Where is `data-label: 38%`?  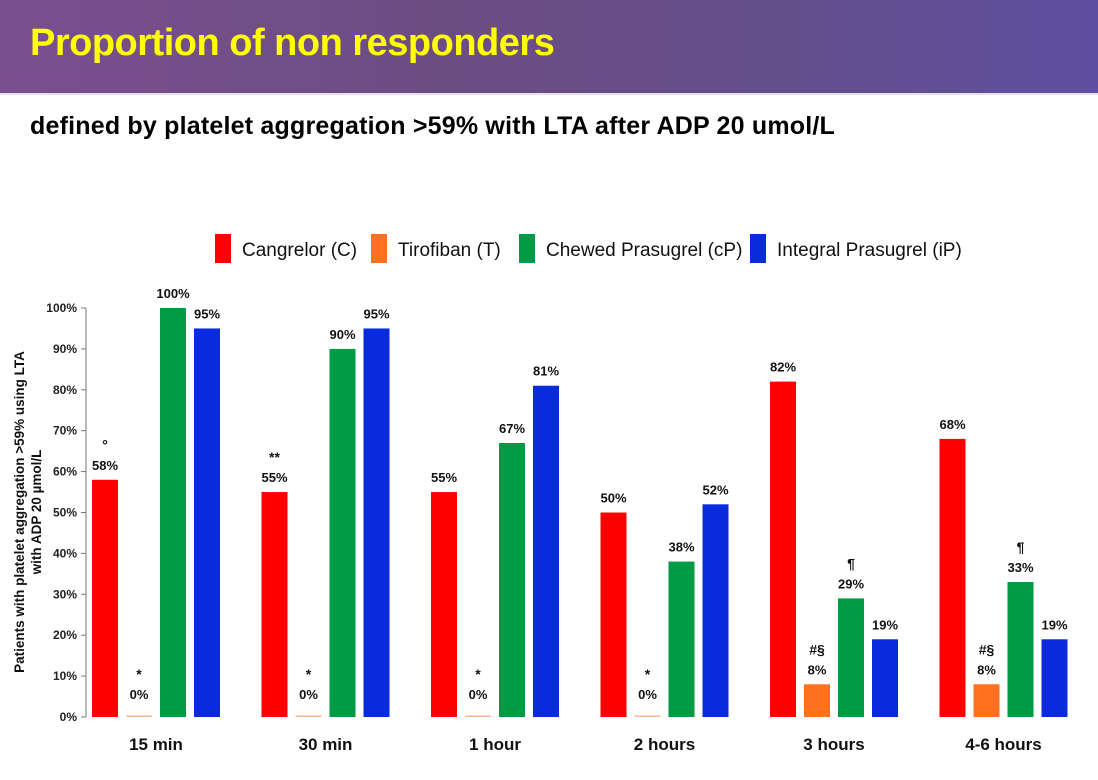
data-label: 38% is located at coordinates (681, 547).